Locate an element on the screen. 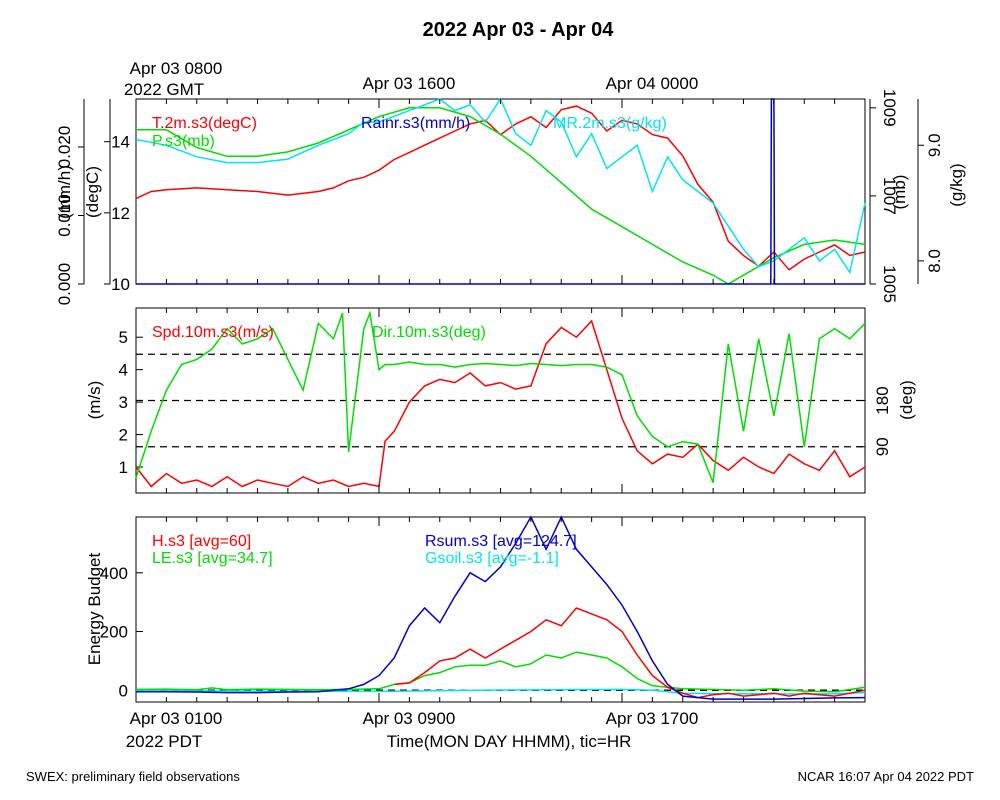  legend-latent-heat: LE.s3 [avg=34.7] is located at coordinates (212, 558).